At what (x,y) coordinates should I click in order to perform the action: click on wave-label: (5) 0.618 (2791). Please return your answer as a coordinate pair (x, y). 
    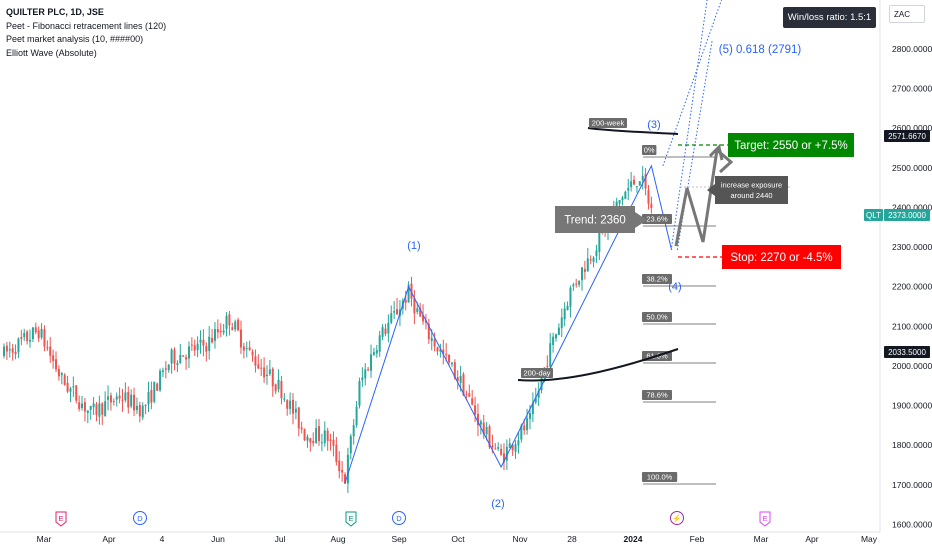
    Looking at the image, I should click on (760, 50).